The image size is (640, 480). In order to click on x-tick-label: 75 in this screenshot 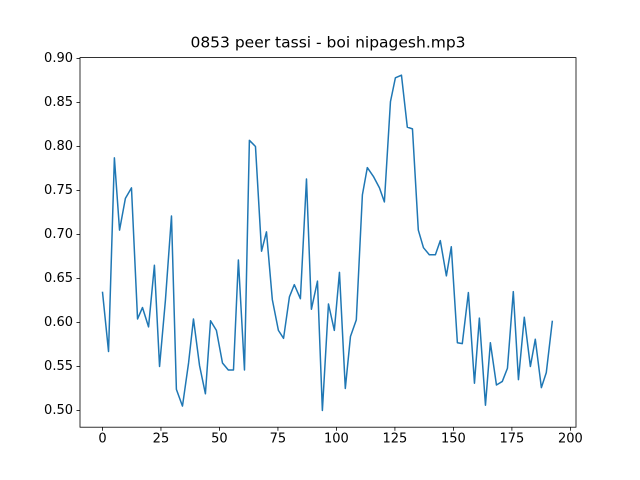, I will do `click(278, 439)`.